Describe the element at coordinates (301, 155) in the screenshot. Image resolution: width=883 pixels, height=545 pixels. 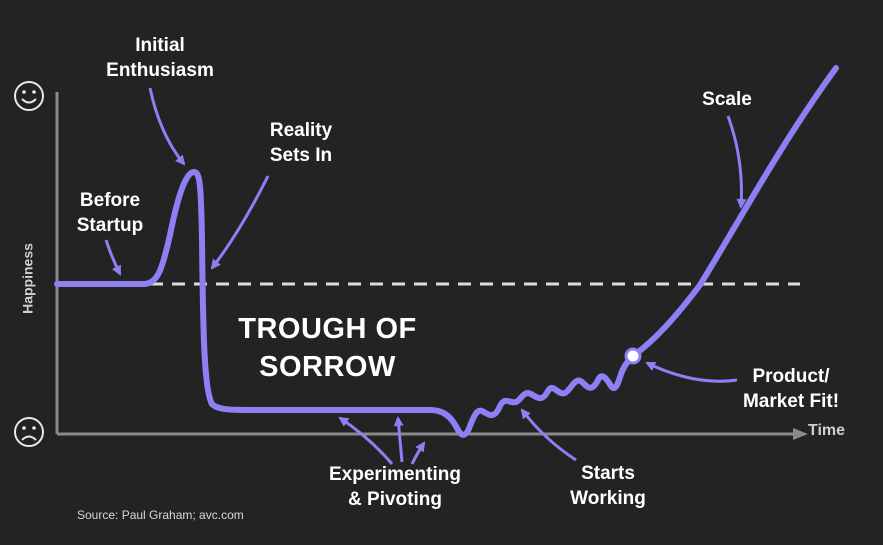
I see `label-reality-line2: Sets In` at that location.